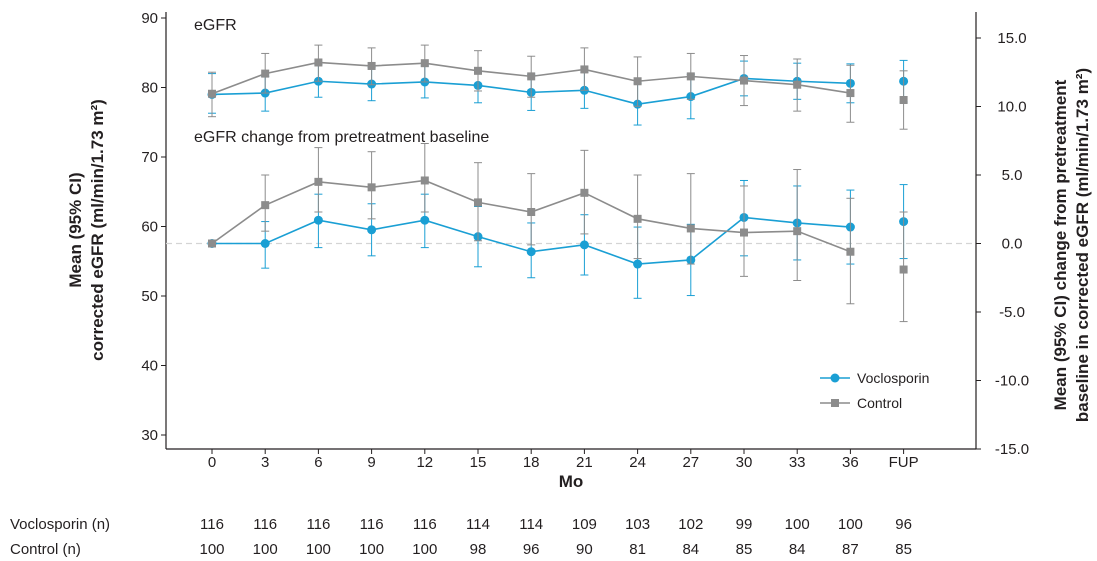  What do you see at coordinates (212, 462) in the screenshot?
I see `x-tick-label: 0` at bounding box center [212, 462].